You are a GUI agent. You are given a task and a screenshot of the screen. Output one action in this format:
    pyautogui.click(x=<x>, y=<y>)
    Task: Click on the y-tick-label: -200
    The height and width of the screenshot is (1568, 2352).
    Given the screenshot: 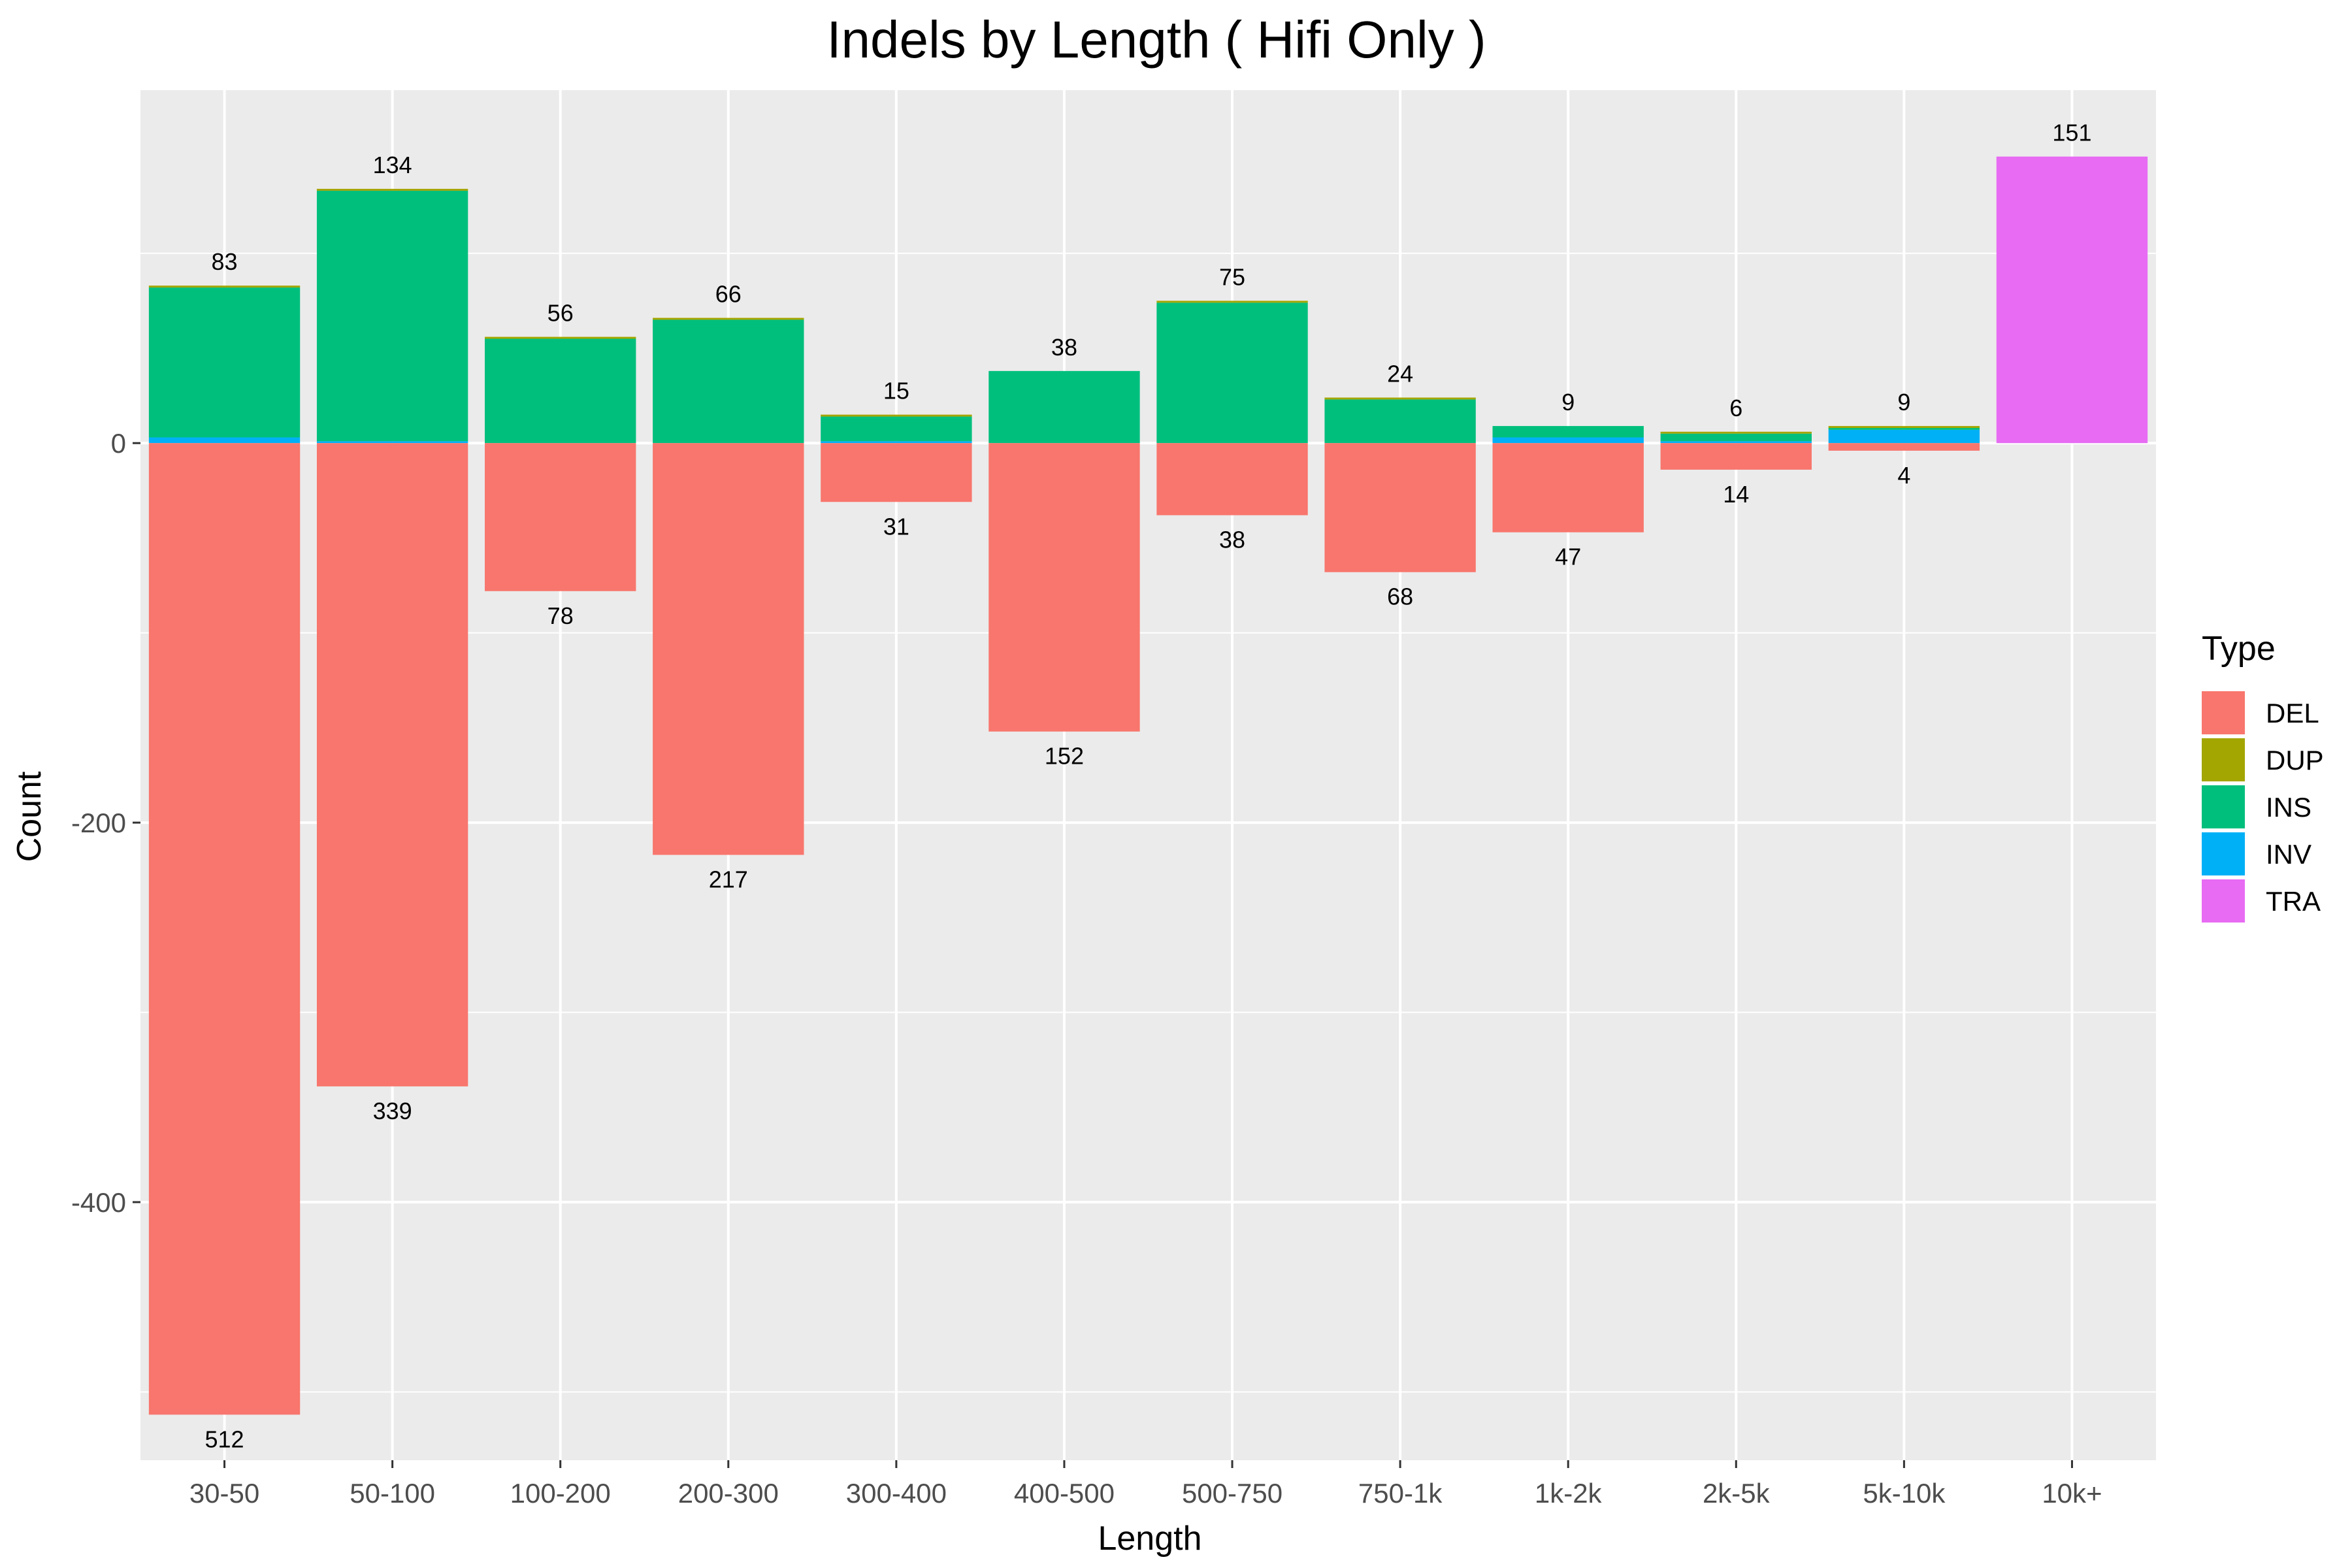 What is the action you would take?
    pyautogui.click(x=98, y=823)
    